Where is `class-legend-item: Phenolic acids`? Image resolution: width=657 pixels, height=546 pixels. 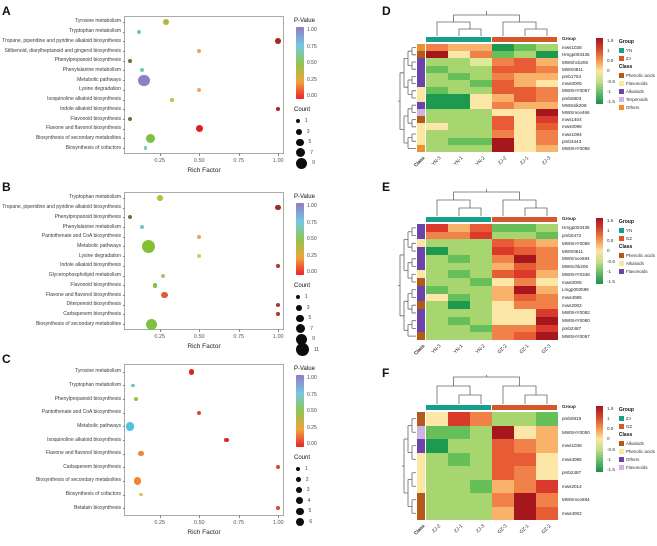 class-legend-item: Phenolic acids is located at coordinates (636, 255).